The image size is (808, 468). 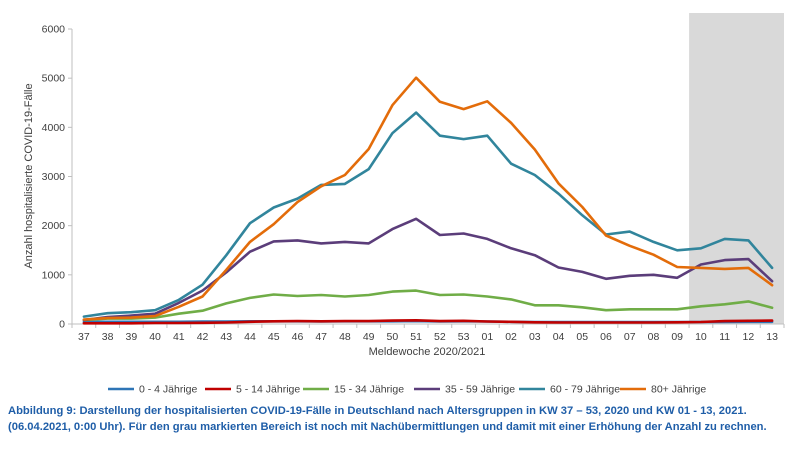 I want to click on y-axis-ticks: 0 1000 2000 3000 4000 5000 6000, so click(x=57, y=177).